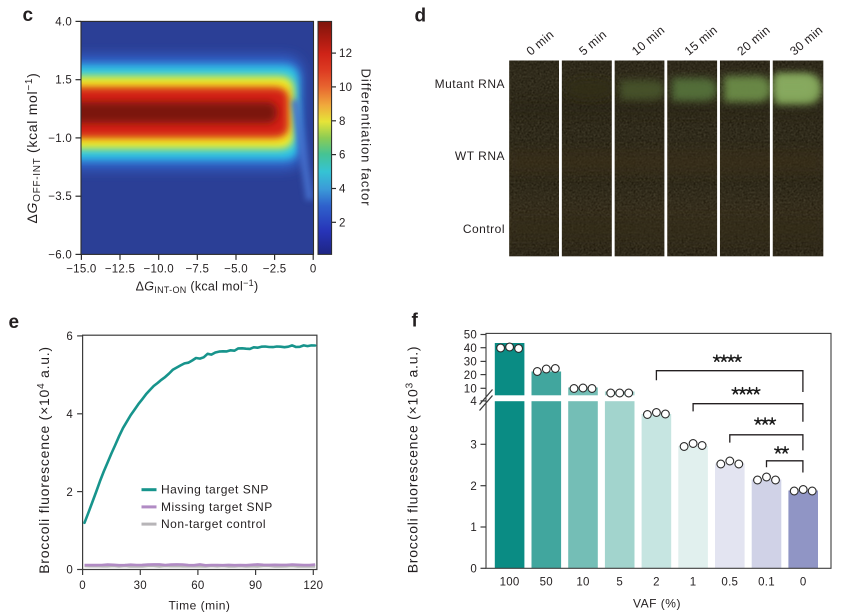 This screenshot has height=616, width=841. What do you see at coordinates (275, 270) in the screenshot?
I see `svg-text: −2.5` at bounding box center [275, 270].